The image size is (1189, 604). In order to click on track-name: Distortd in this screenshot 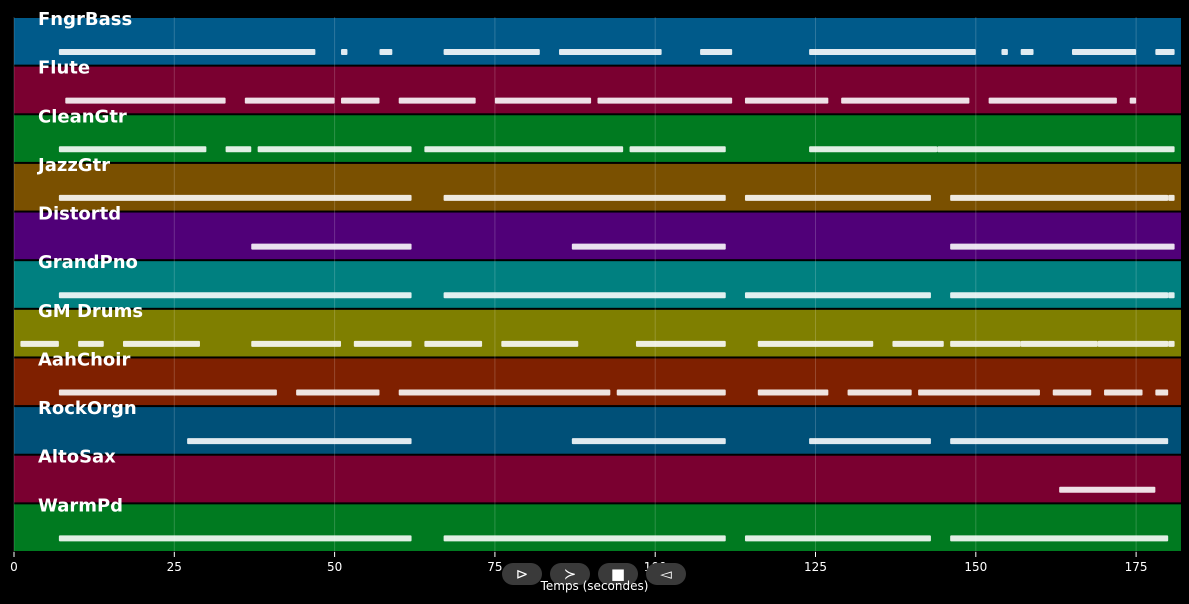, I will do `click(79, 214)`.